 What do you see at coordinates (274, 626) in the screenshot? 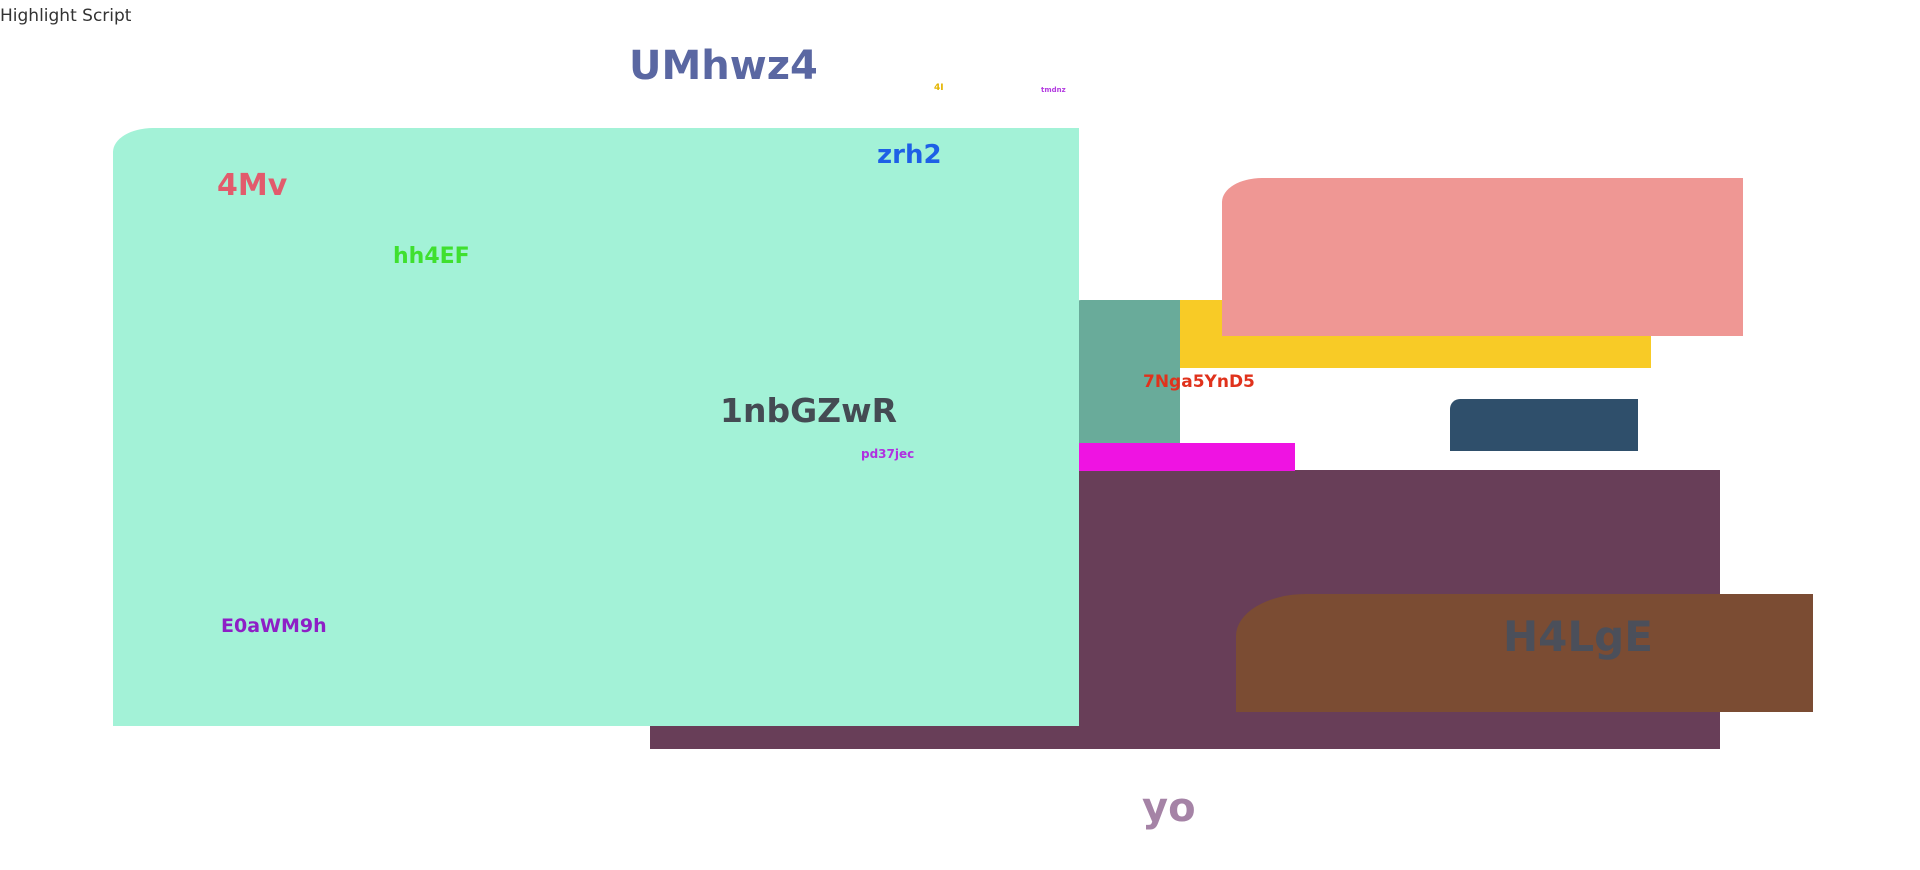
I see `label-e0awm9h: E0aWM9h` at bounding box center [274, 626].